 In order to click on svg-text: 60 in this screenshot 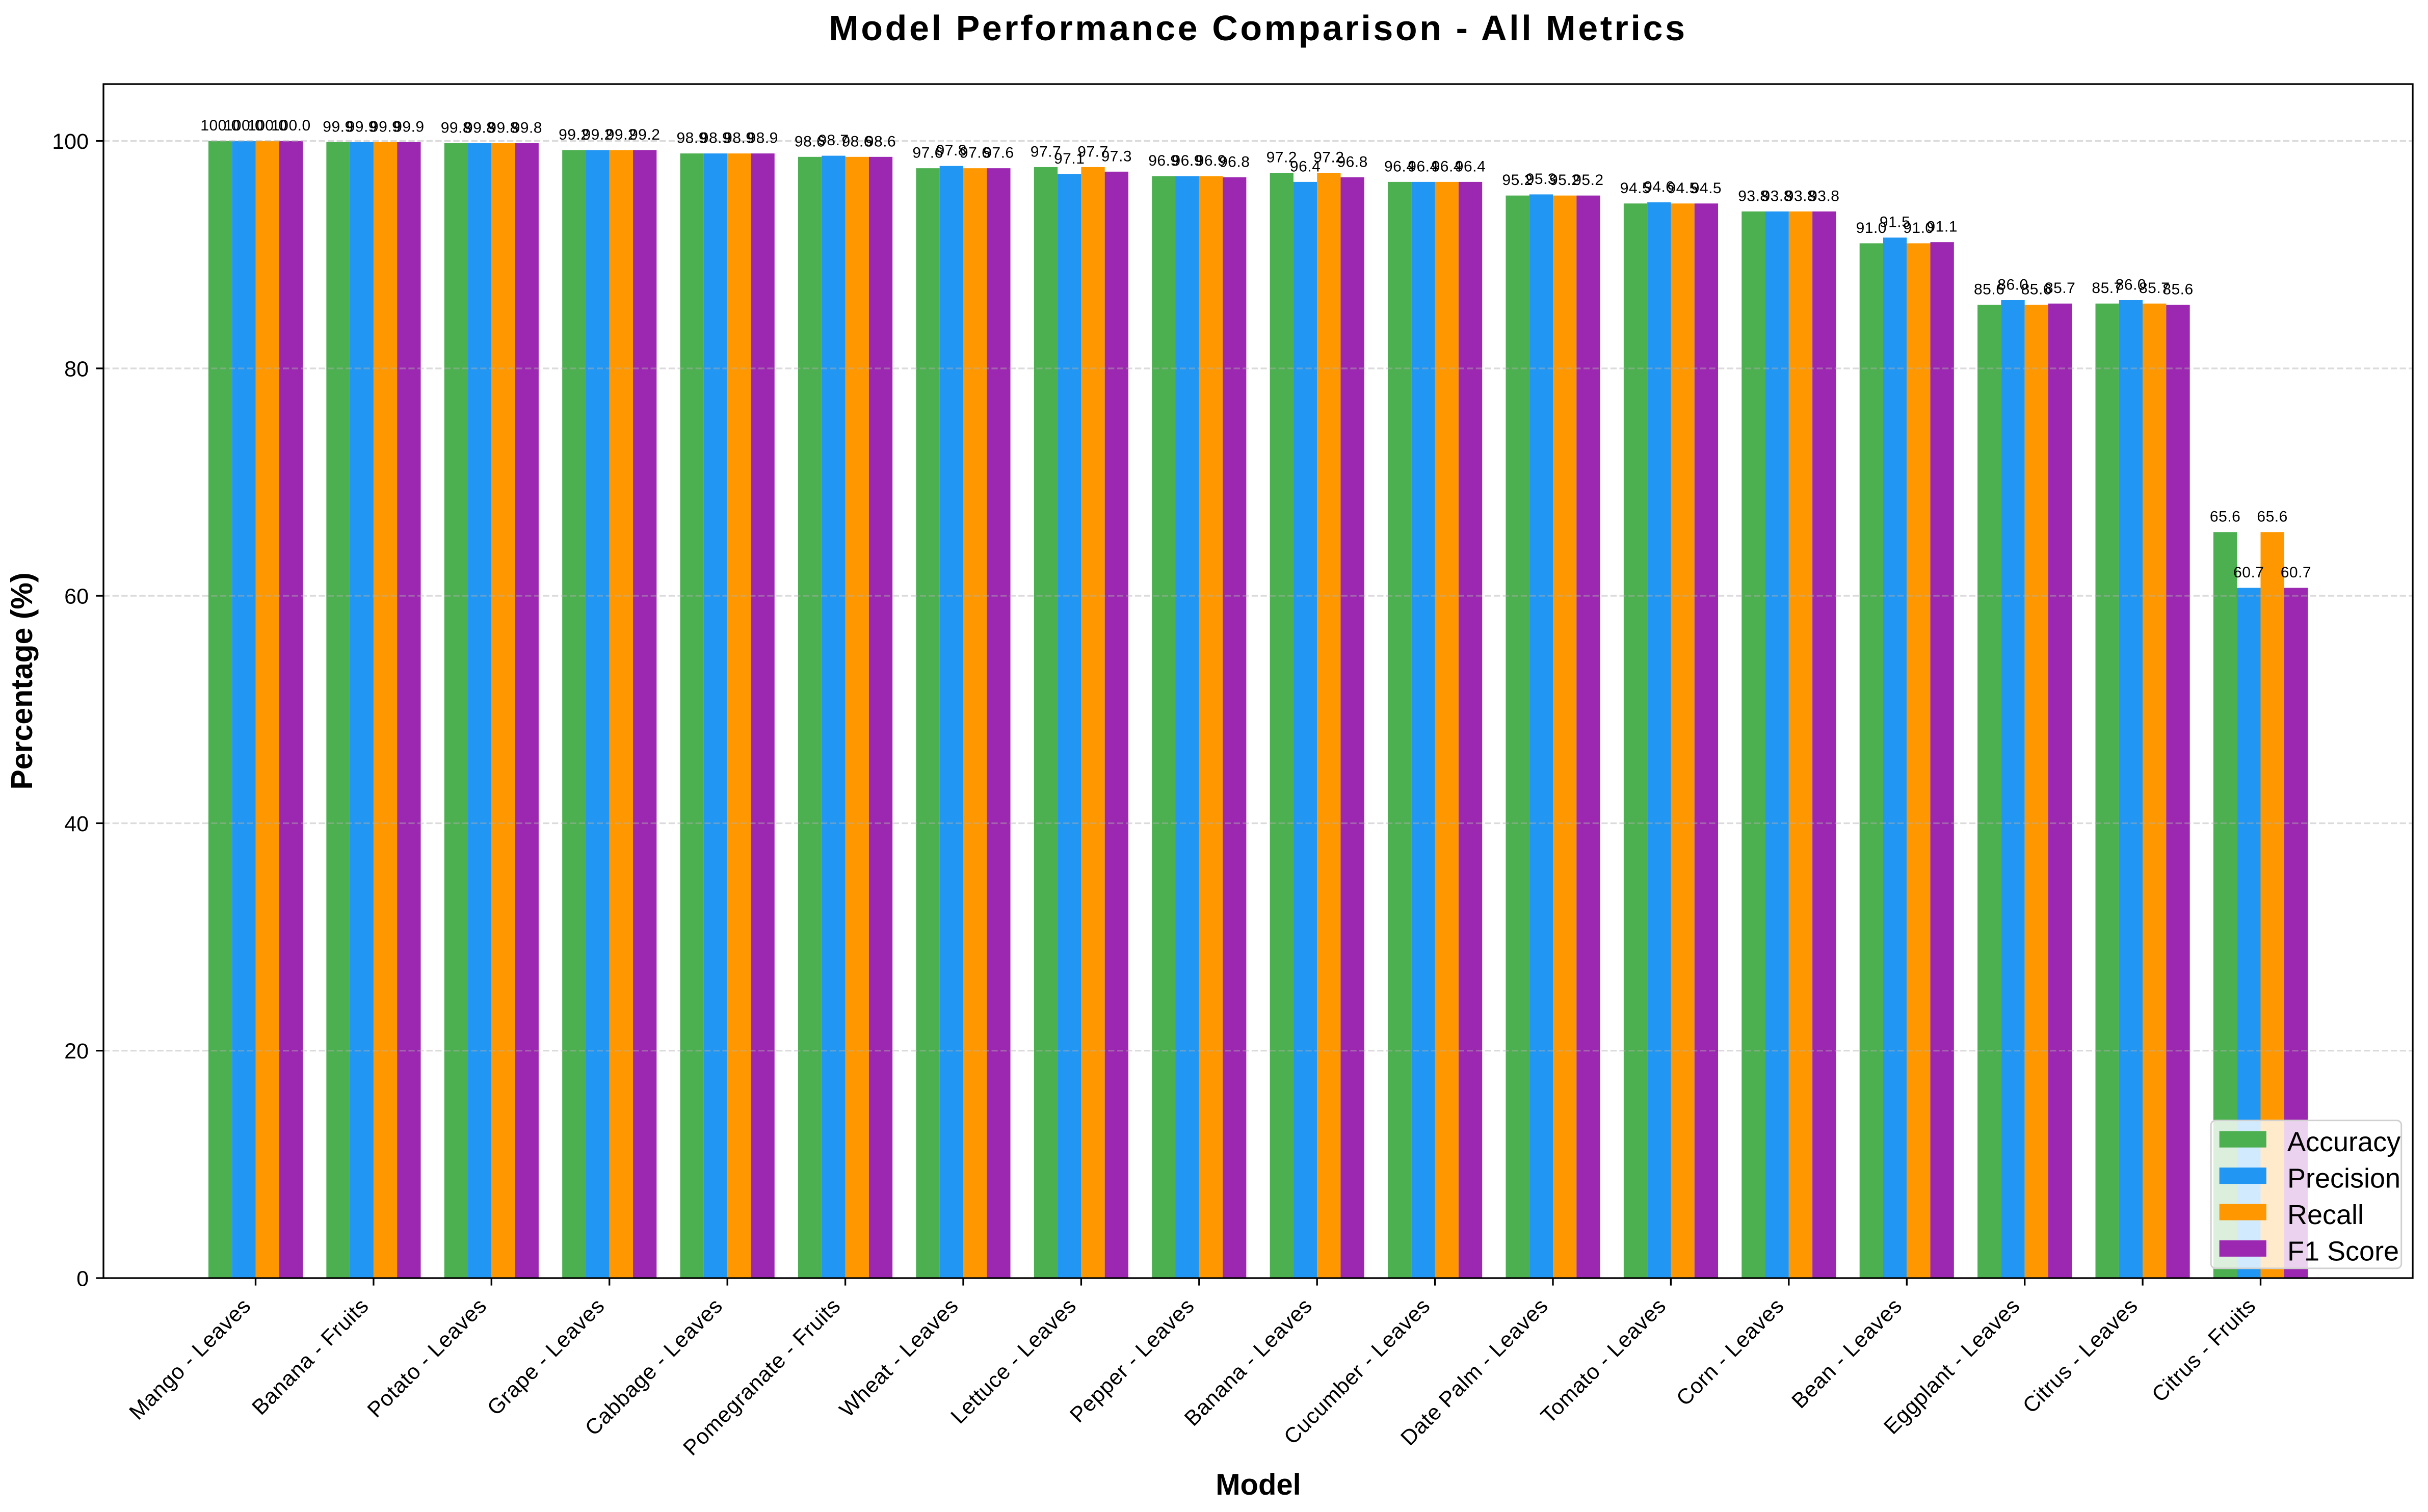, I will do `click(76, 597)`.